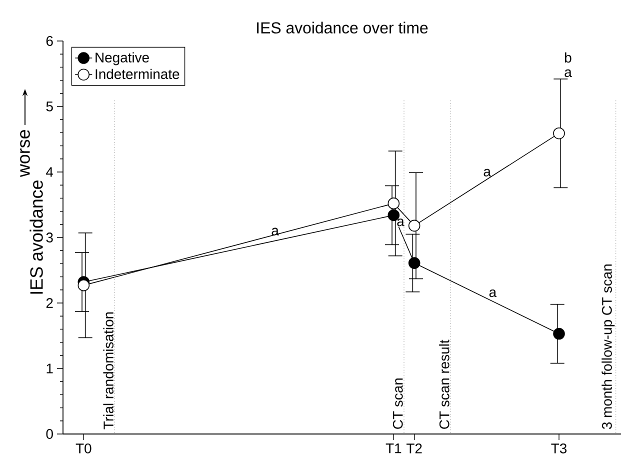 The width and height of the screenshot is (621, 462). I want to click on y-tick-label: 2, so click(49, 303).